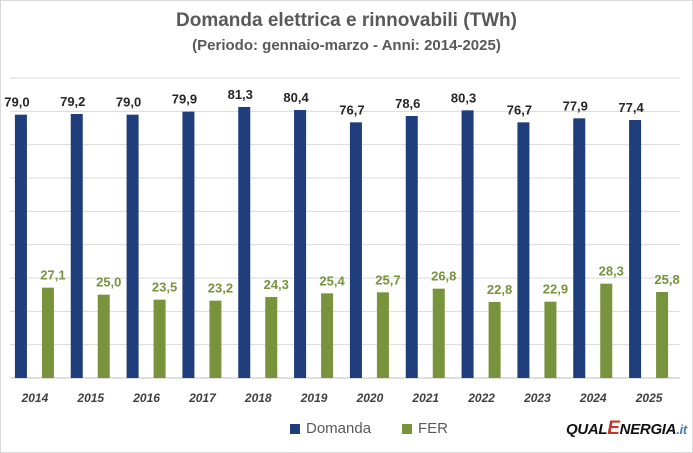  What do you see at coordinates (606, 330) in the screenshot?
I see `bar-fer-2024` at bounding box center [606, 330].